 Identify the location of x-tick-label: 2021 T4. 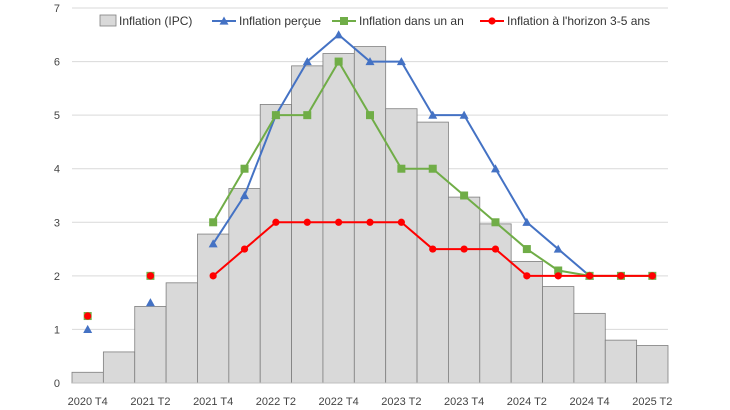
(213, 402).